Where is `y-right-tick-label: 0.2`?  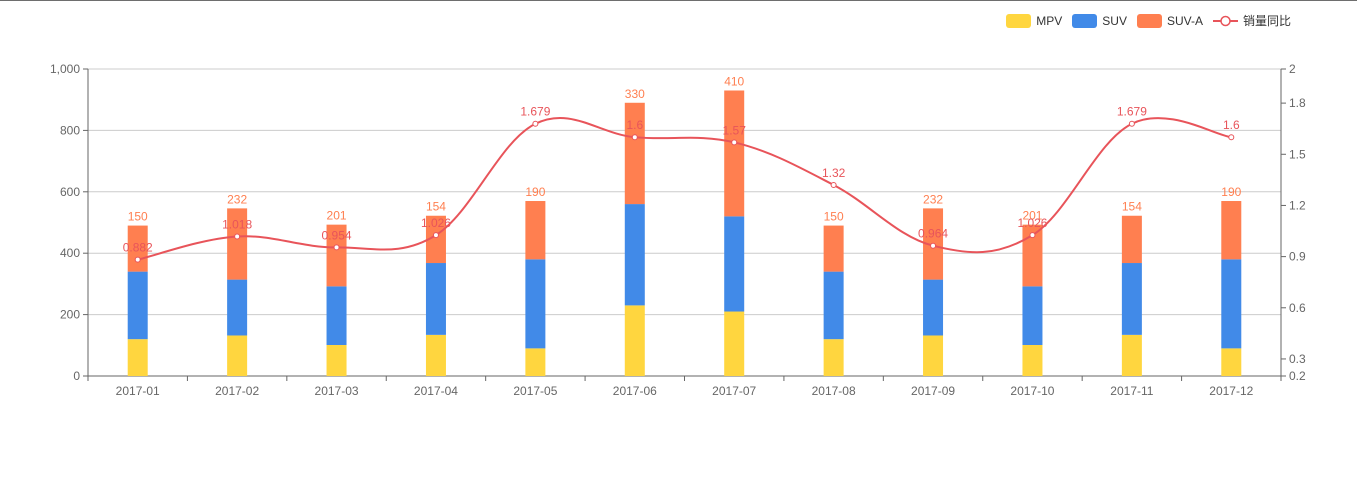 y-right-tick-label: 0.2 is located at coordinates (1297, 376).